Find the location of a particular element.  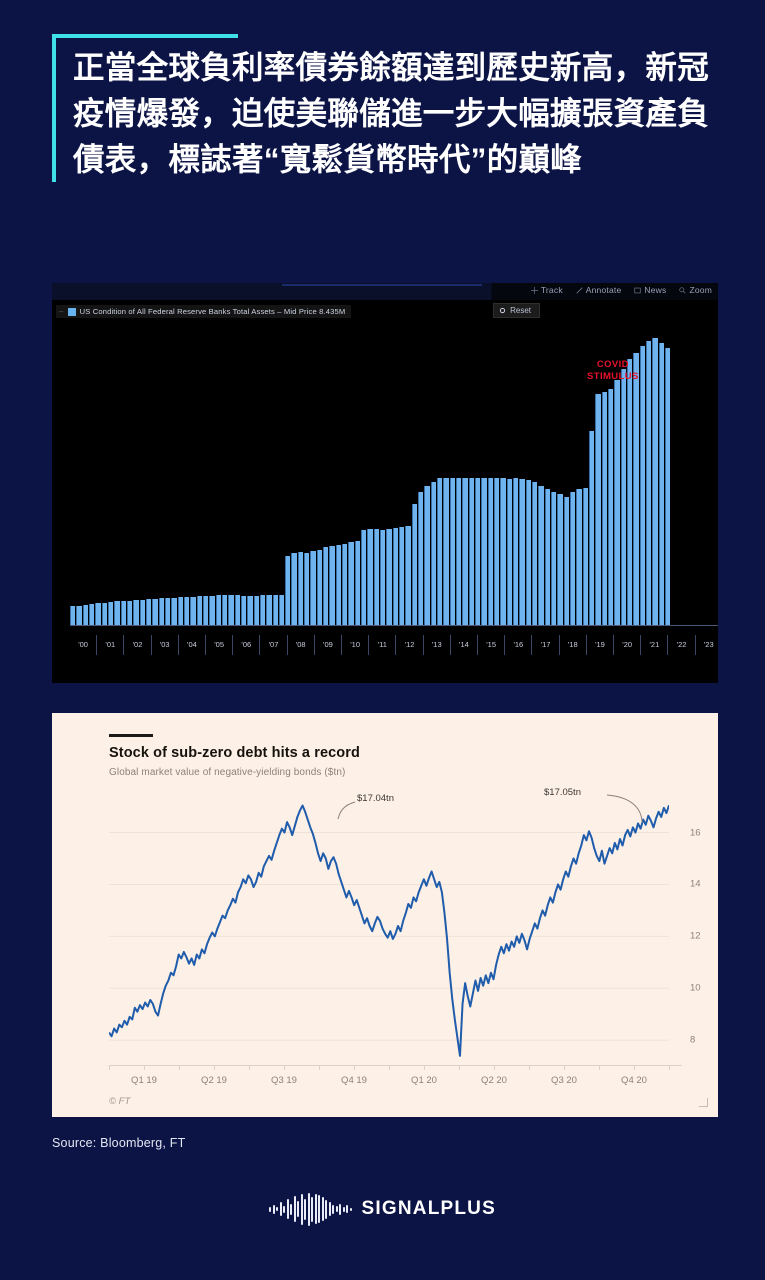

toolbar-button-news: News is located at coordinates (650, 290).